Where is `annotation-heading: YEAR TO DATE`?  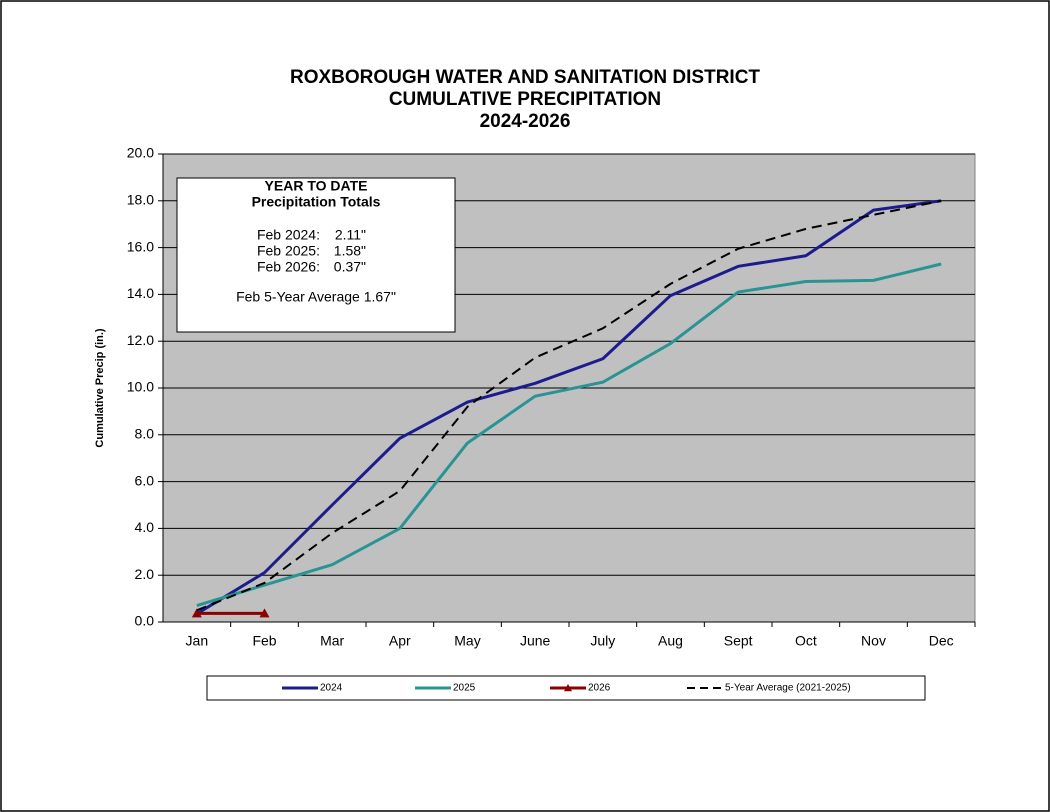 annotation-heading: YEAR TO DATE is located at coordinates (316, 186).